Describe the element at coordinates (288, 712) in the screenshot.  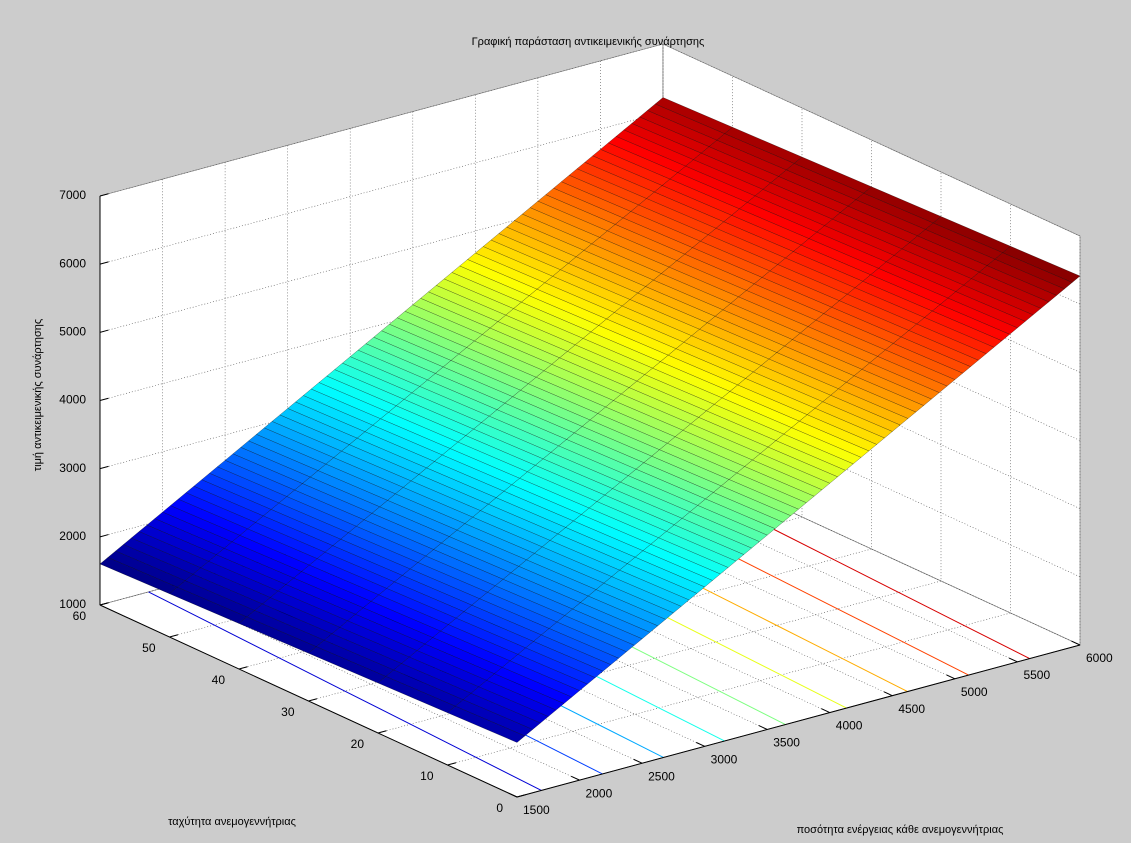
I see `y-tick-label: 30` at that location.